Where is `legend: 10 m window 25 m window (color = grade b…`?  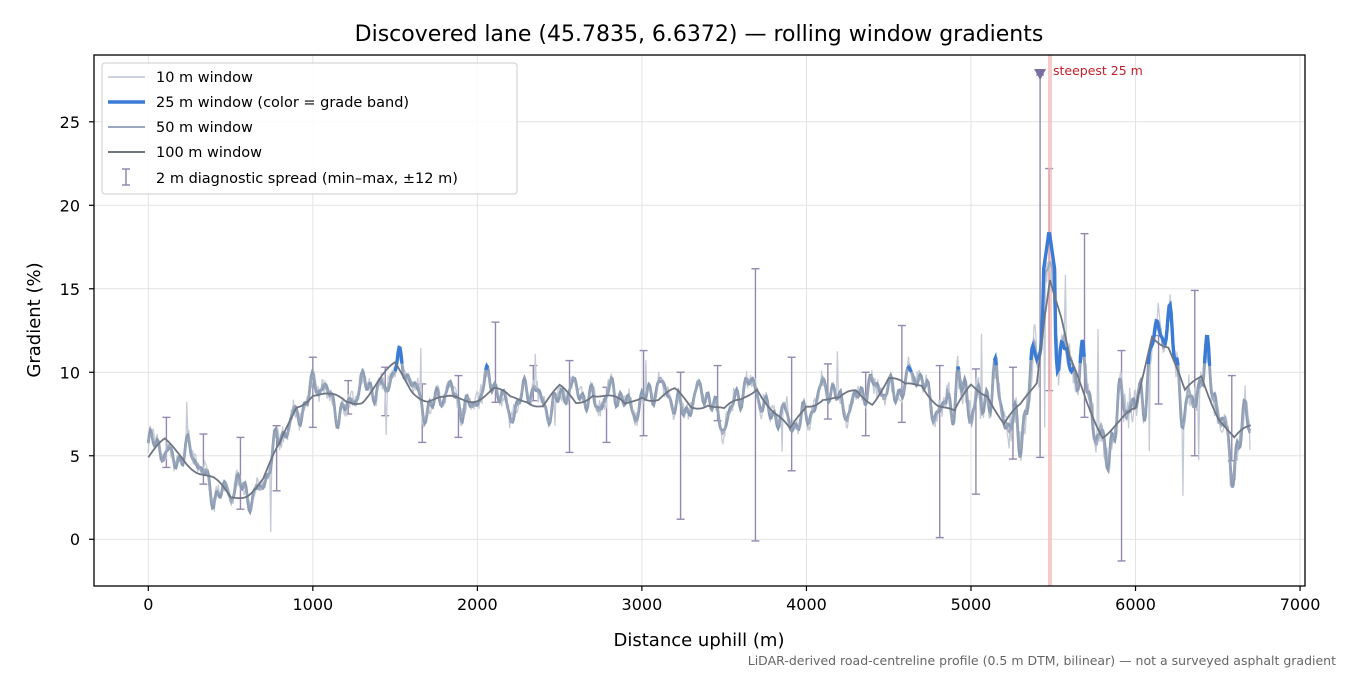 legend: 10 m window 25 m window (color = grade b… is located at coordinates (309, 128).